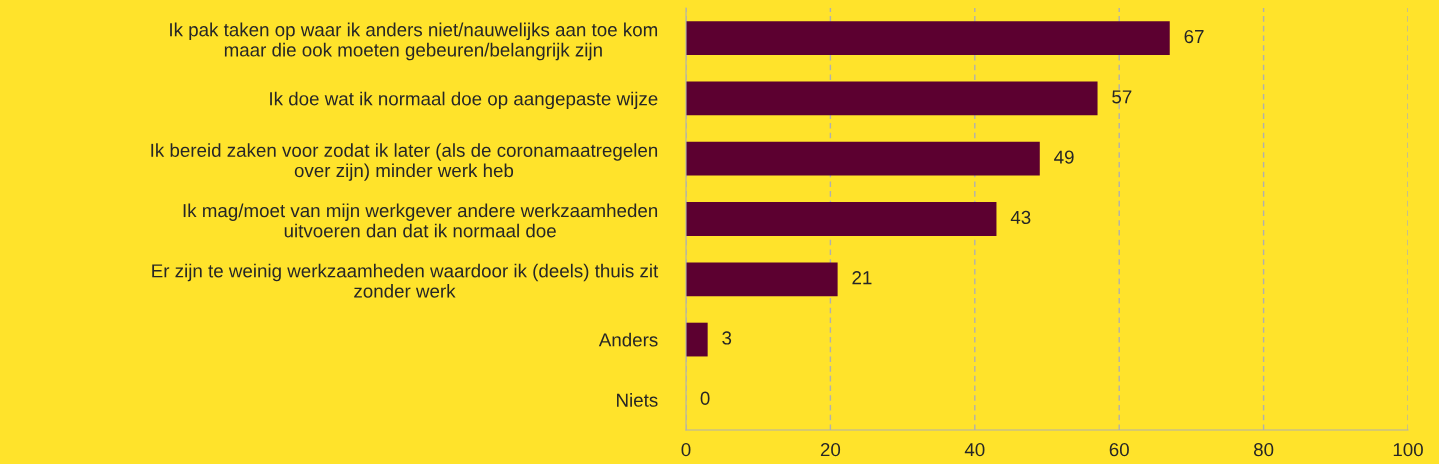  I want to click on y-tick-label: Ik pak taken op waar ik anders niet/nauwelijks aan toe kom maar die ook moeten gebeuren/belangrijk zijn, so click(414, 41).